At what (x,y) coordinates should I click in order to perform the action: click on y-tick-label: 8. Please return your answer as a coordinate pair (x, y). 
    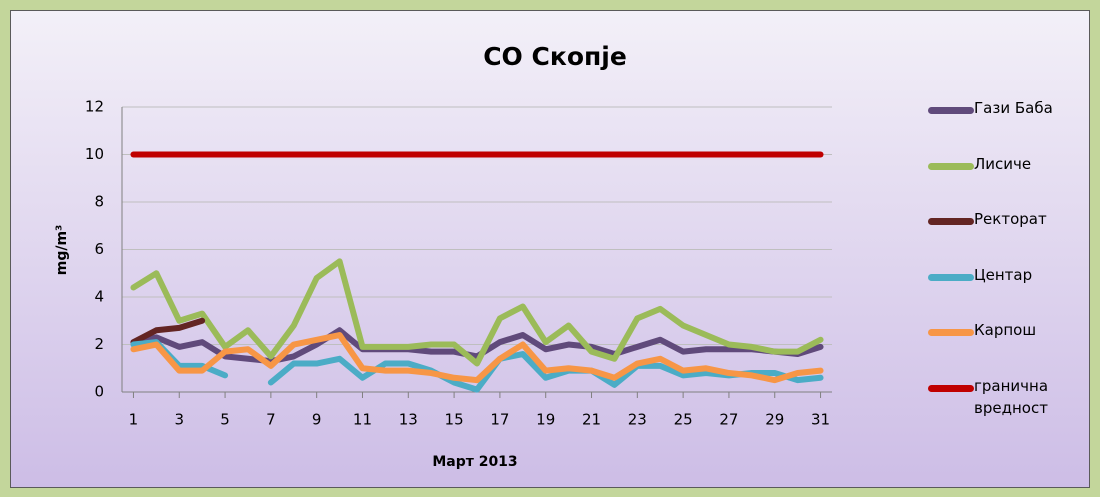
    Looking at the image, I should click on (99, 202).